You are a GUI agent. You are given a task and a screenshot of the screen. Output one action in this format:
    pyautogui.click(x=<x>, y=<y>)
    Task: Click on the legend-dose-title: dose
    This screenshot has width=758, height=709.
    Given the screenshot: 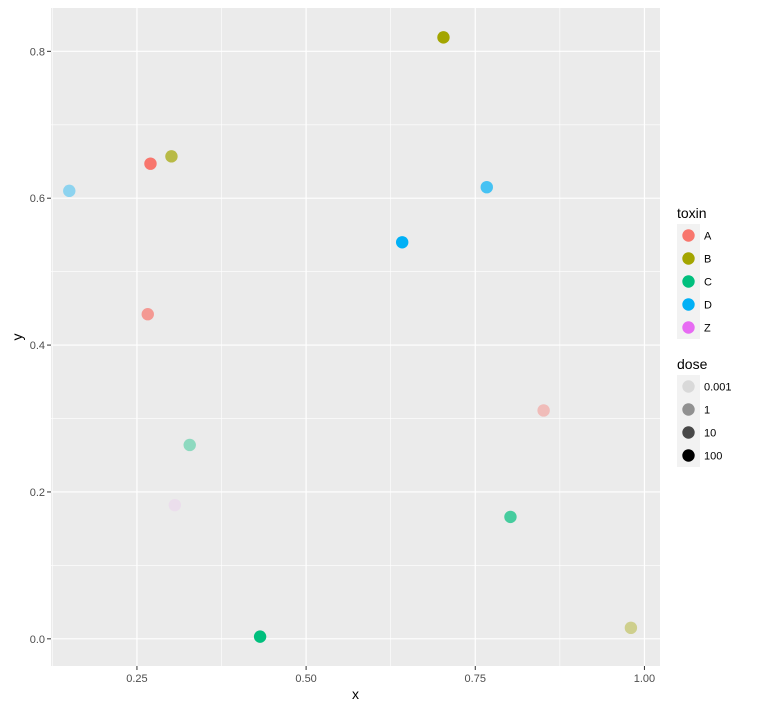 What is the action you would take?
    pyautogui.click(x=692, y=364)
    